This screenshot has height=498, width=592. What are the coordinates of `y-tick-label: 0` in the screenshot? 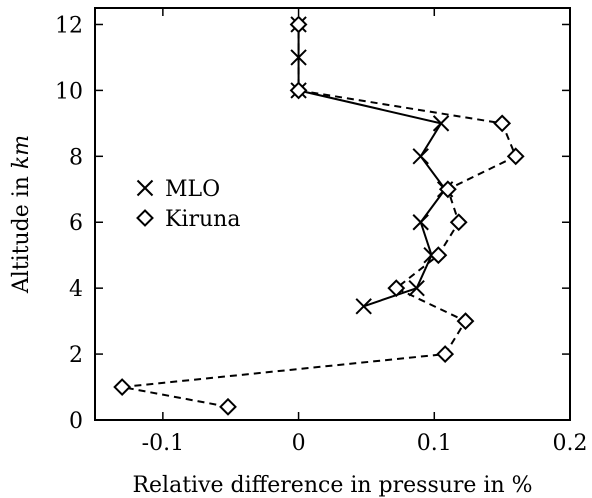 It's located at (76, 421).